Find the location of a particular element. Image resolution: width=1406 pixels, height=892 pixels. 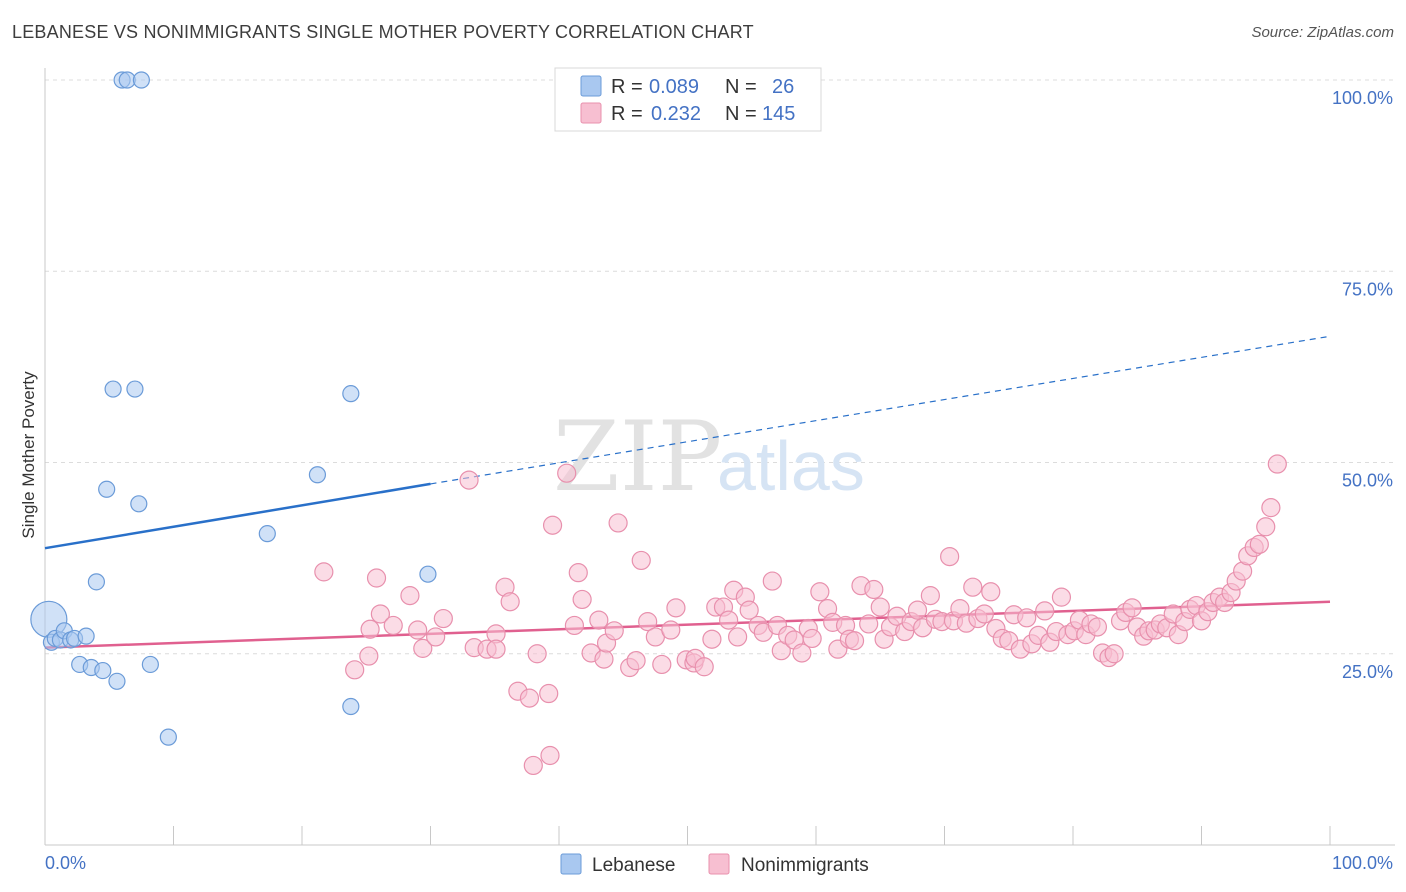

n-value-nonimmigrants: 145 is located at coordinates (778, 114).